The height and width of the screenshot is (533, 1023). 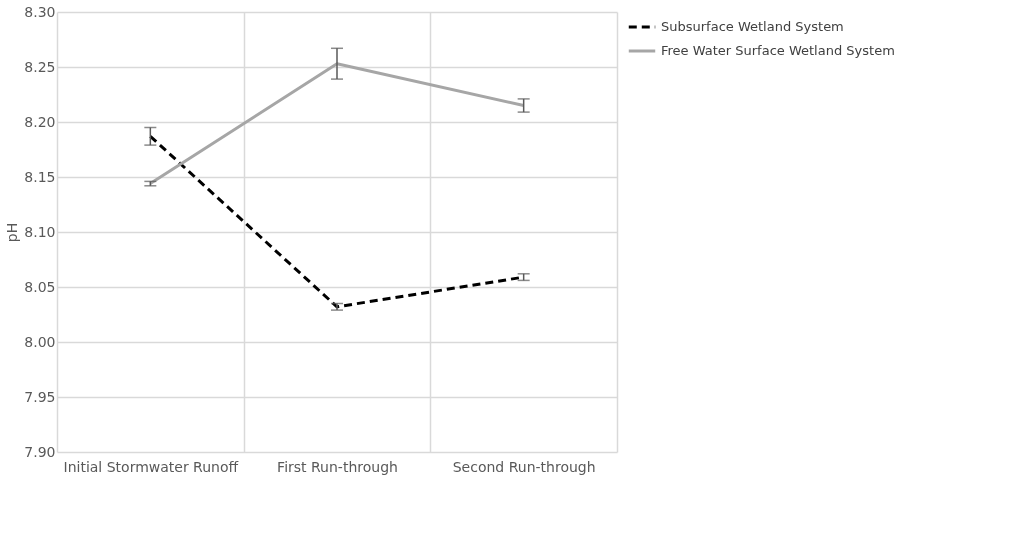 What do you see at coordinates (40, 121) in the screenshot?
I see `y-tick-label: 8.20` at bounding box center [40, 121].